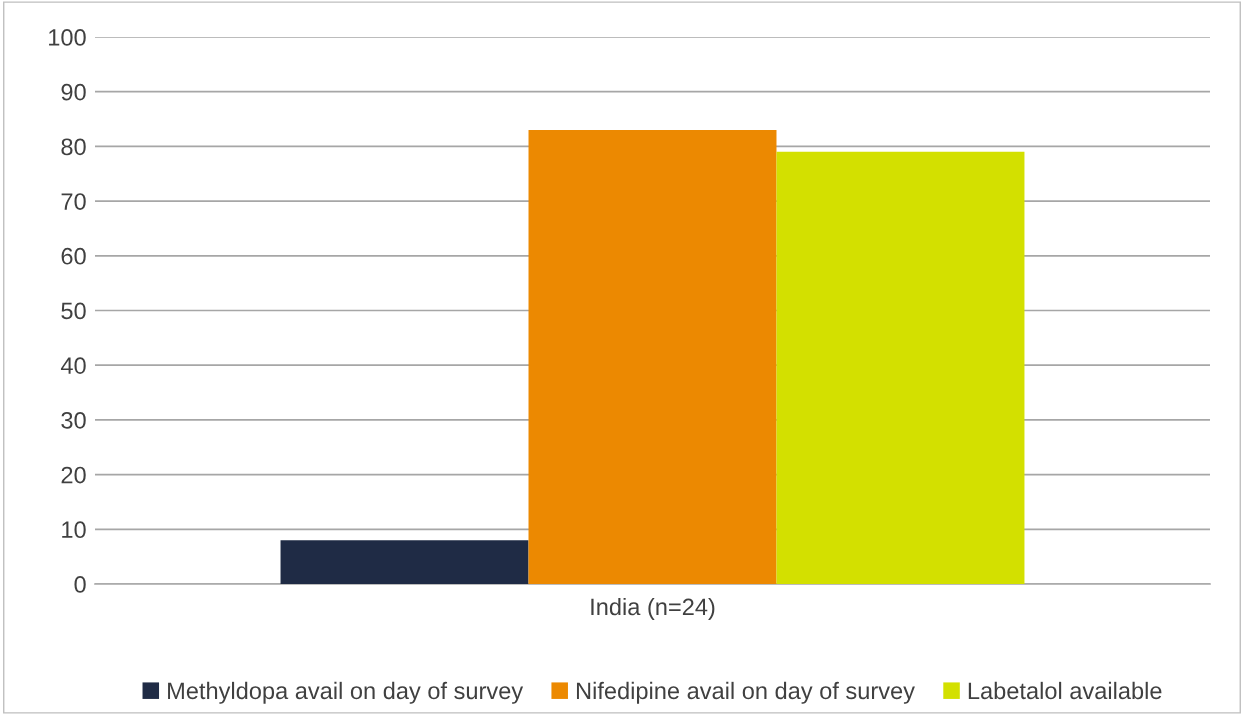 This screenshot has height=715, width=1244. I want to click on y-tick-label: 80, so click(73, 147).